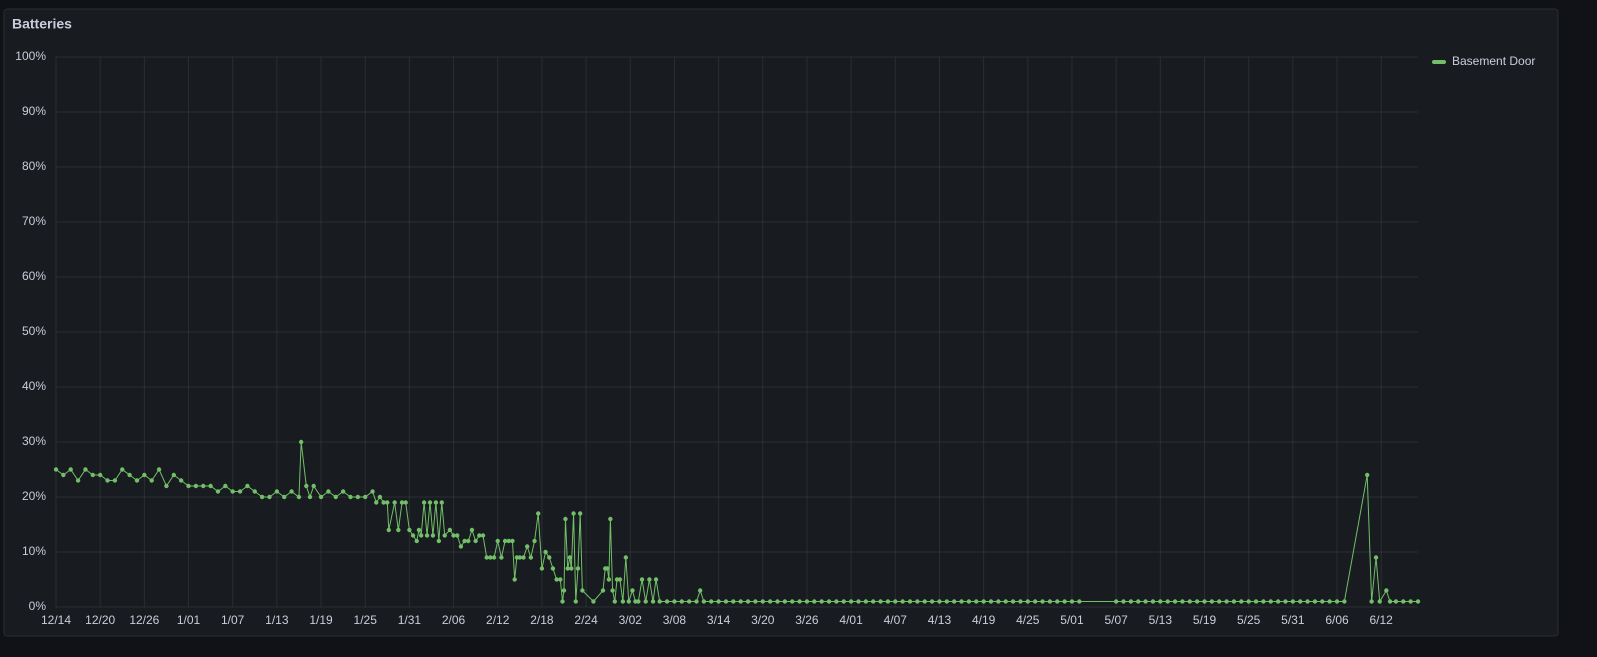 Image resolution: width=1597 pixels, height=657 pixels. What do you see at coordinates (542, 620) in the screenshot?
I see `x-tick-label: 2/18` at bounding box center [542, 620].